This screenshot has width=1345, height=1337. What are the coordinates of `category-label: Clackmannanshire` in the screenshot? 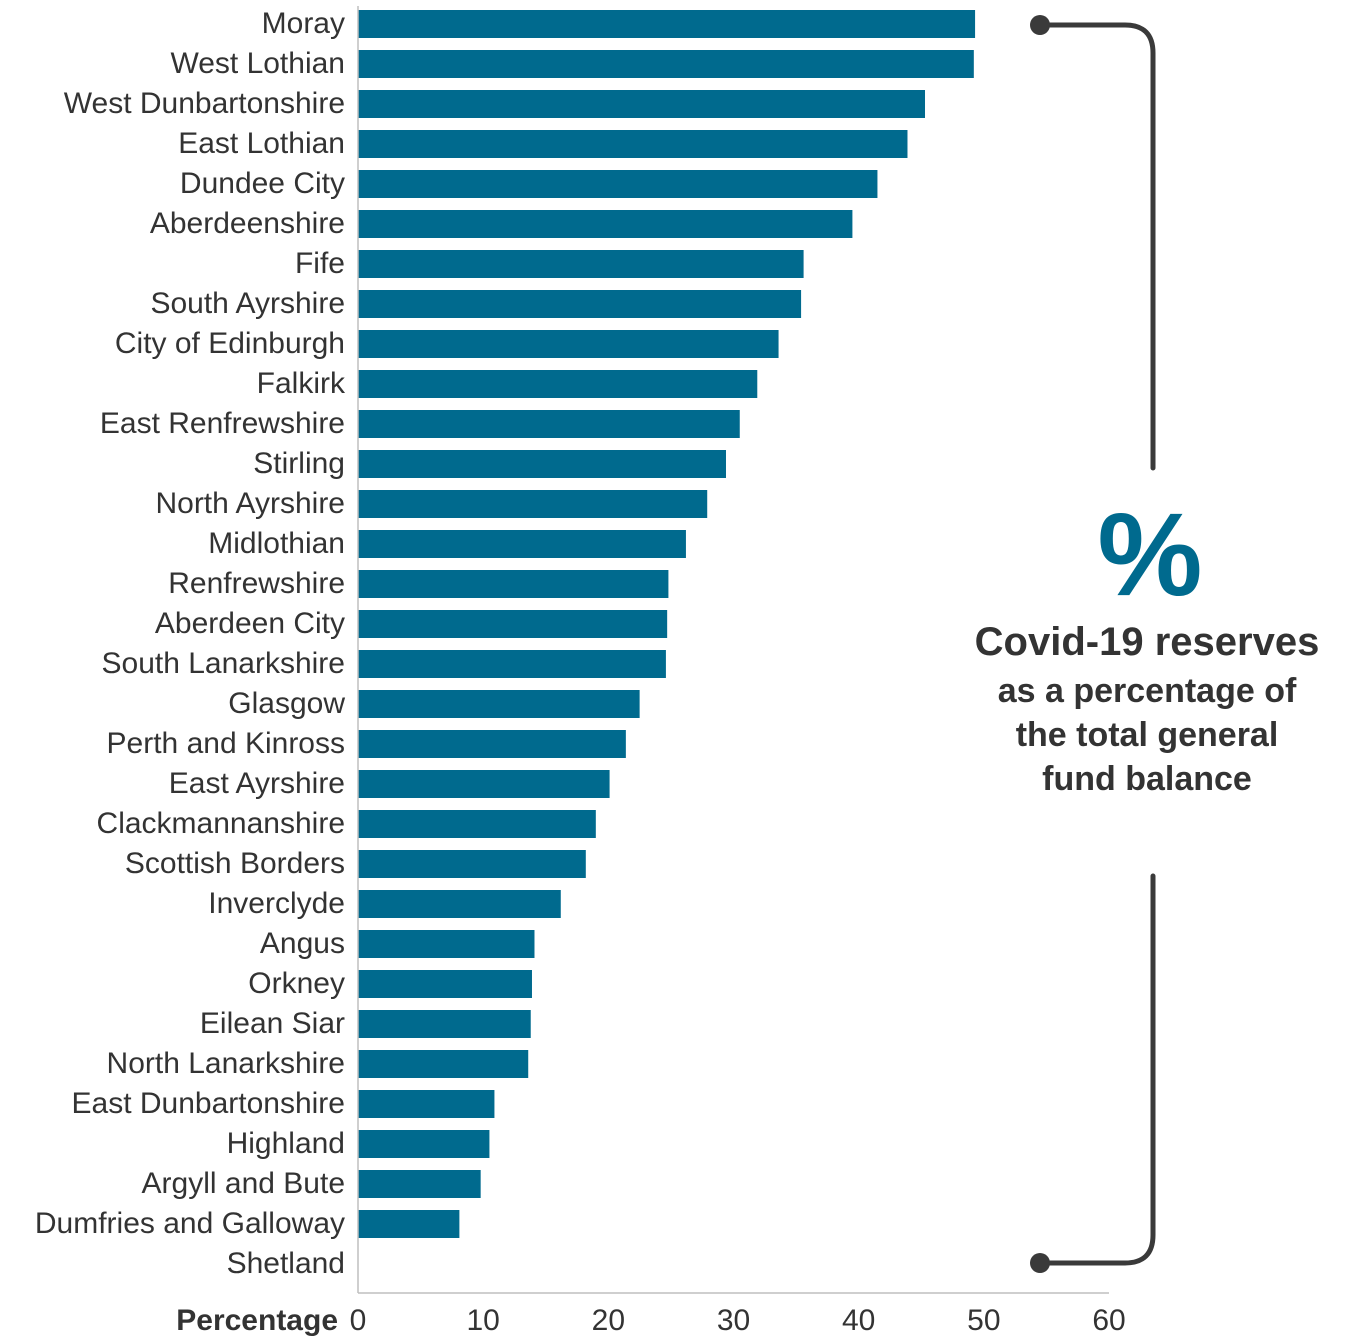 It's located at (221, 823).